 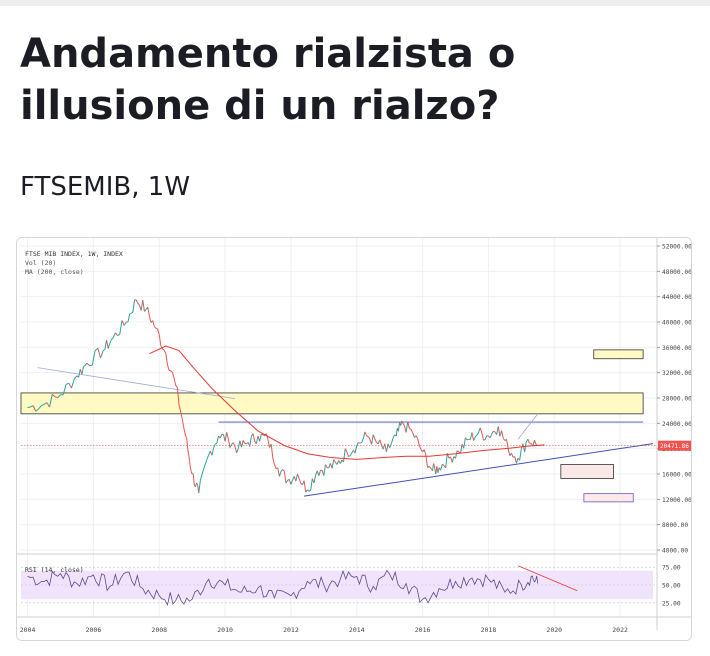 What do you see at coordinates (675, 525) in the screenshot?
I see `price-tick-label: 8000.00` at bounding box center [675, 525].